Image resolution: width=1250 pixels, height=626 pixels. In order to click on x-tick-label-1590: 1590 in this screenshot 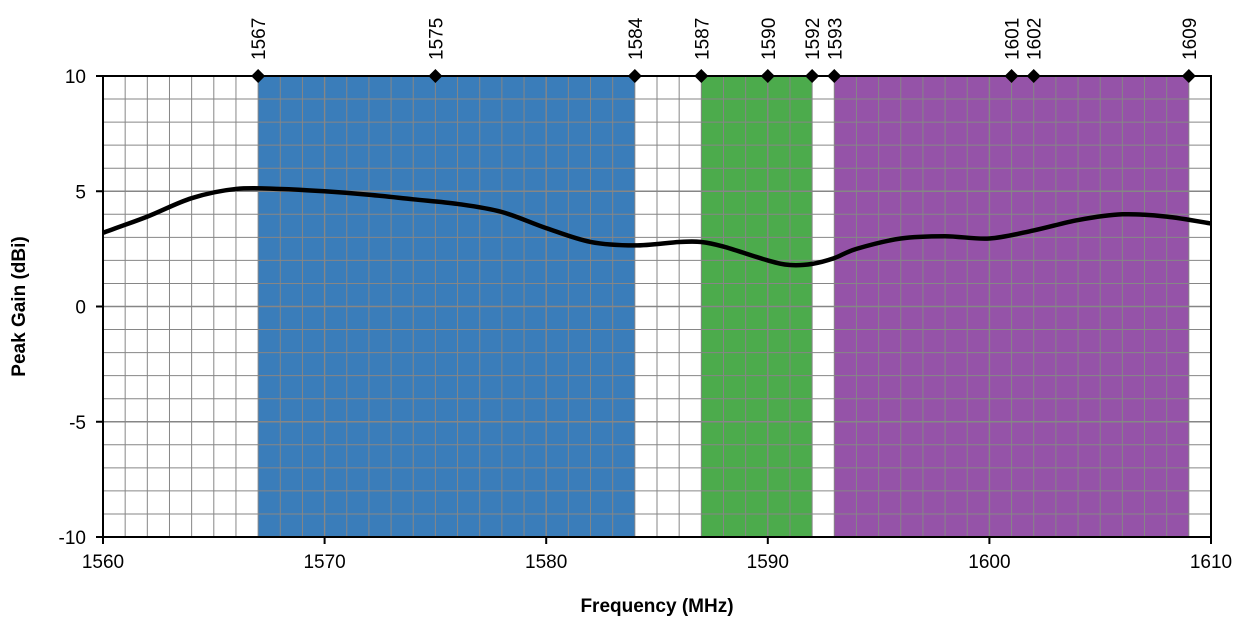, I will do `click(768, 562)`.